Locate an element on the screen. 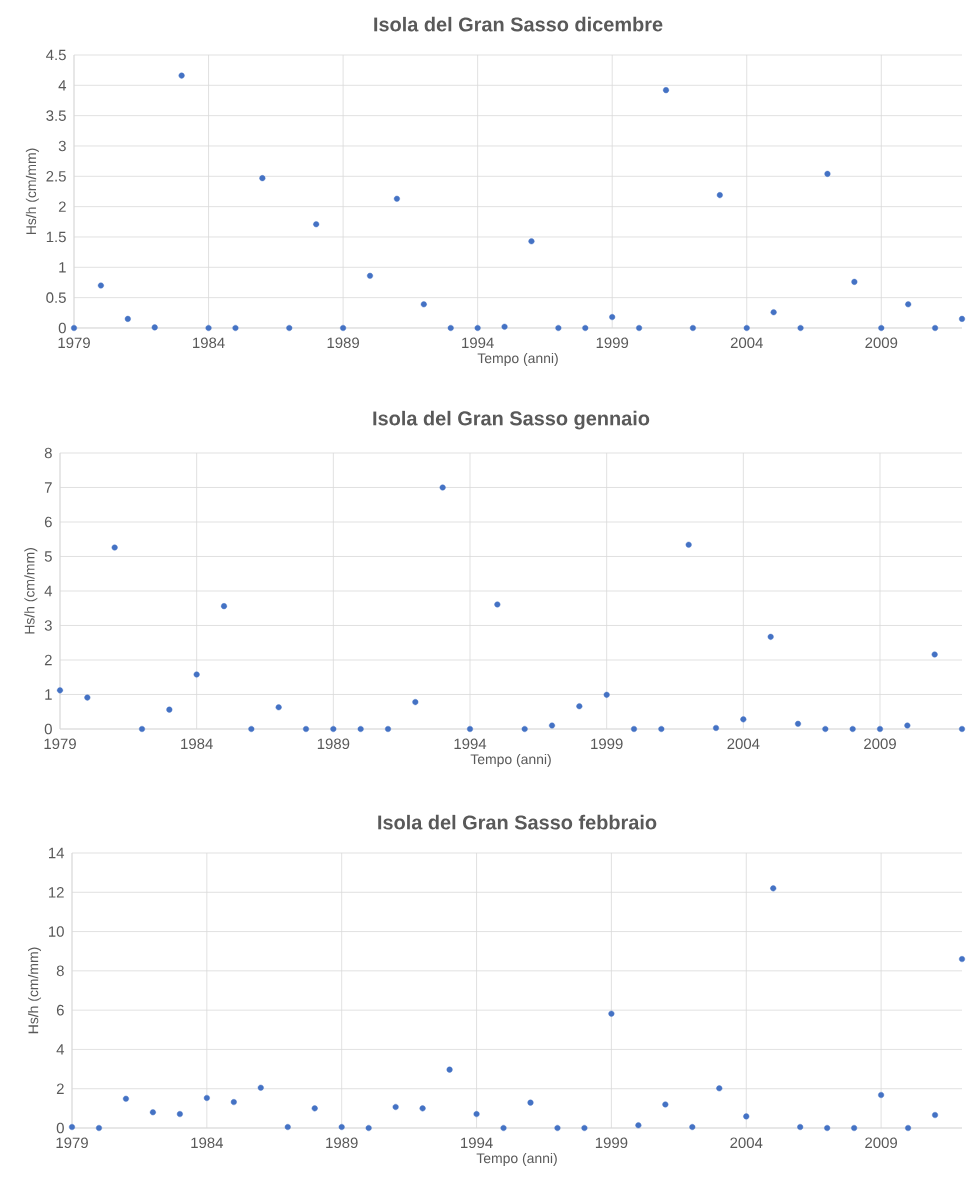 The width and height of the screenshot is (977, 1193). x-tick-label: 1989 is located at coordinates (343, 343).